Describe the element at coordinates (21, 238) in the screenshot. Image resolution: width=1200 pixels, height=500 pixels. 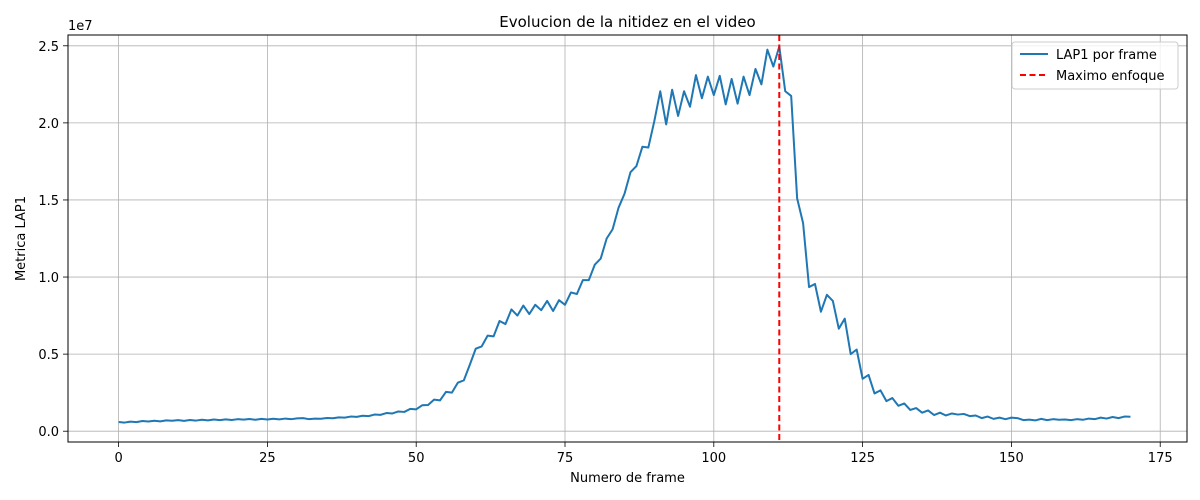
I see `y-axis-label: Metrica LAP1` at that location.